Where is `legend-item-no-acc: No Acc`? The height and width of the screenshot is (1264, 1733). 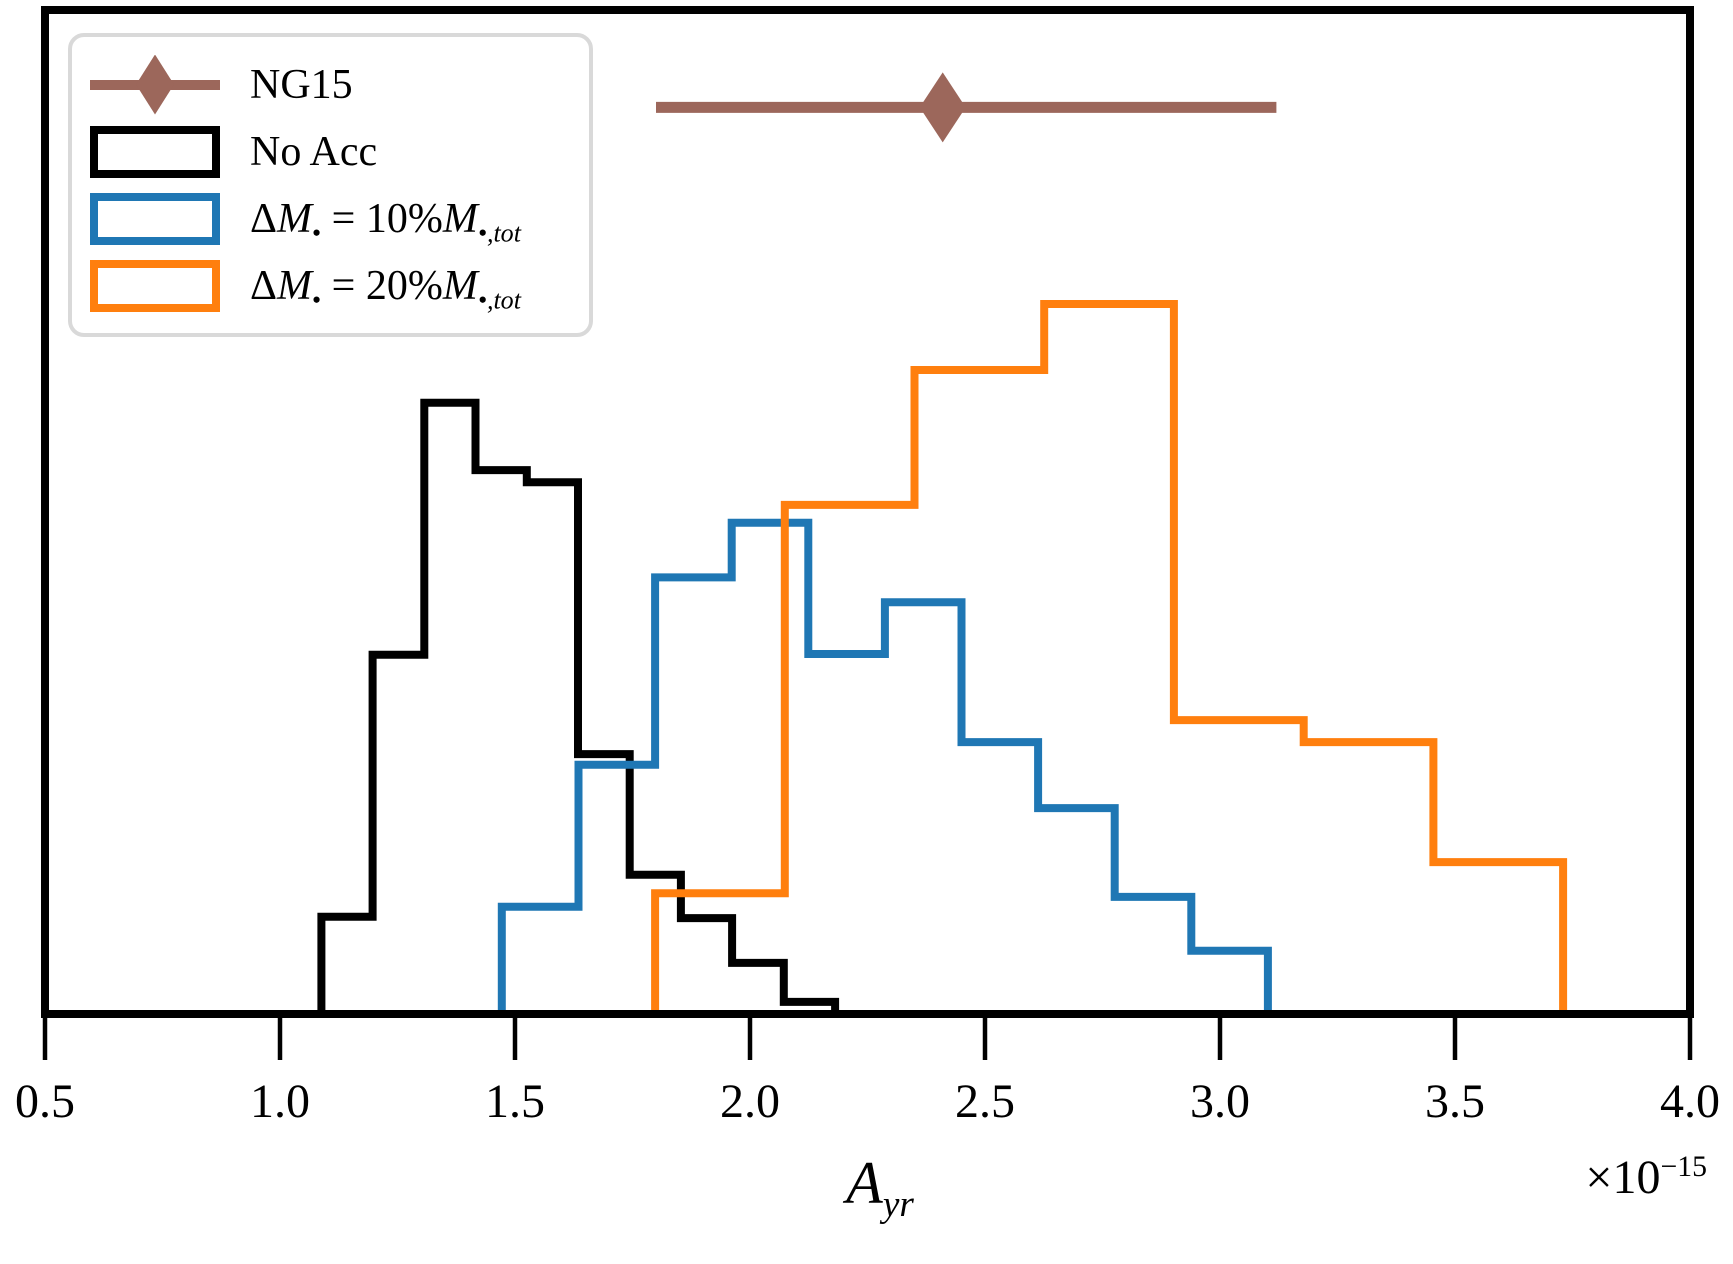
legend-item-no-acc: No Acc is located at coordinates (330, 152).